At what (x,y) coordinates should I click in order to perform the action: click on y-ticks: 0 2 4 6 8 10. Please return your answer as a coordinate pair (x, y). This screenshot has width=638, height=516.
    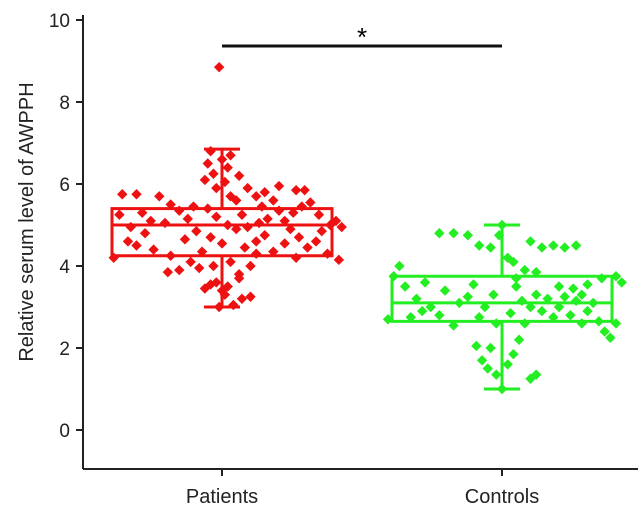
    Looking at the image, I should click on (66, 226).